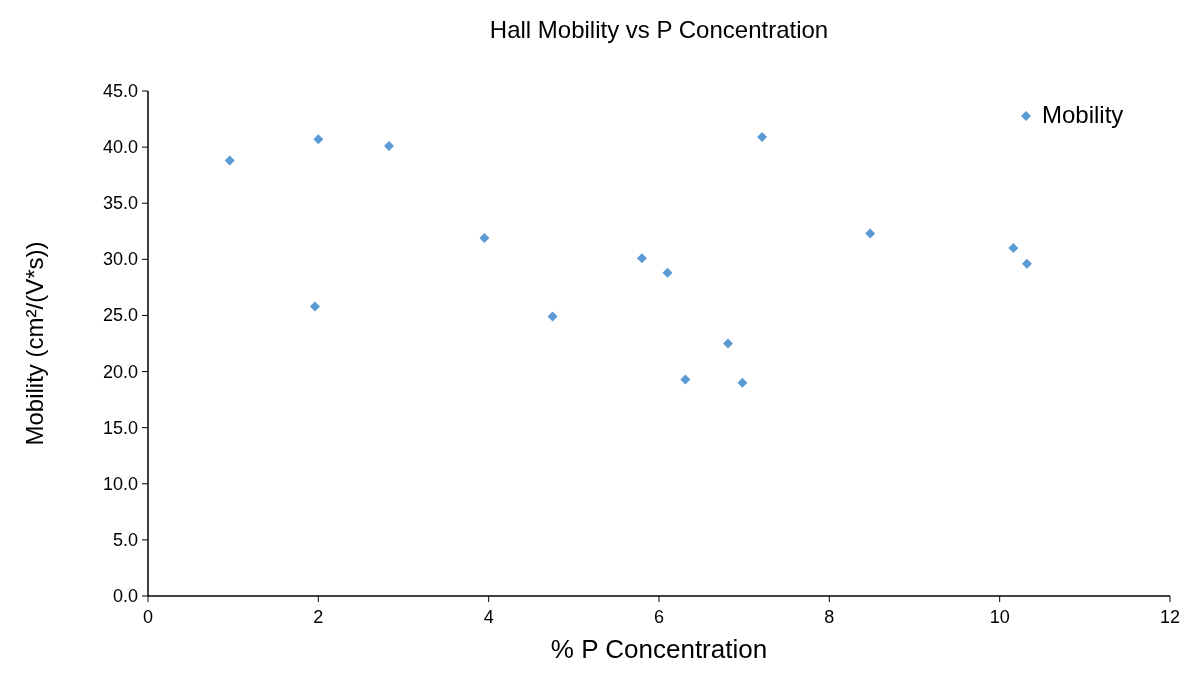 The width and height of the screenshot is (1191, 677). Describe the element at coordinates (829, 617) in the screenshot. I see `x-tick-label: 8` at that location.